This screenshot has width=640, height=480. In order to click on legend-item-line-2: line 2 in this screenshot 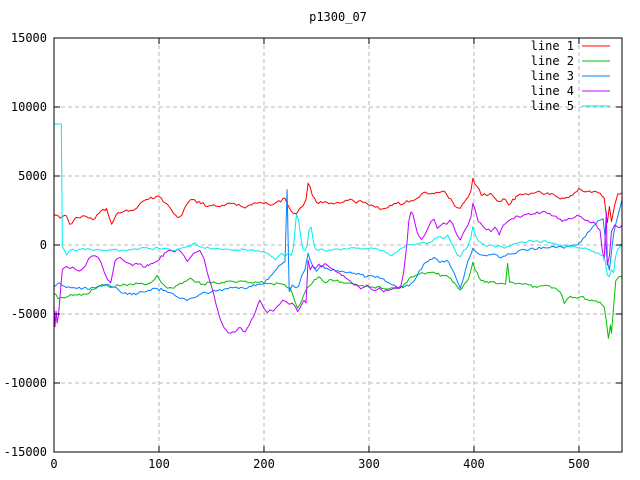, I will do `click(570, 61)`.